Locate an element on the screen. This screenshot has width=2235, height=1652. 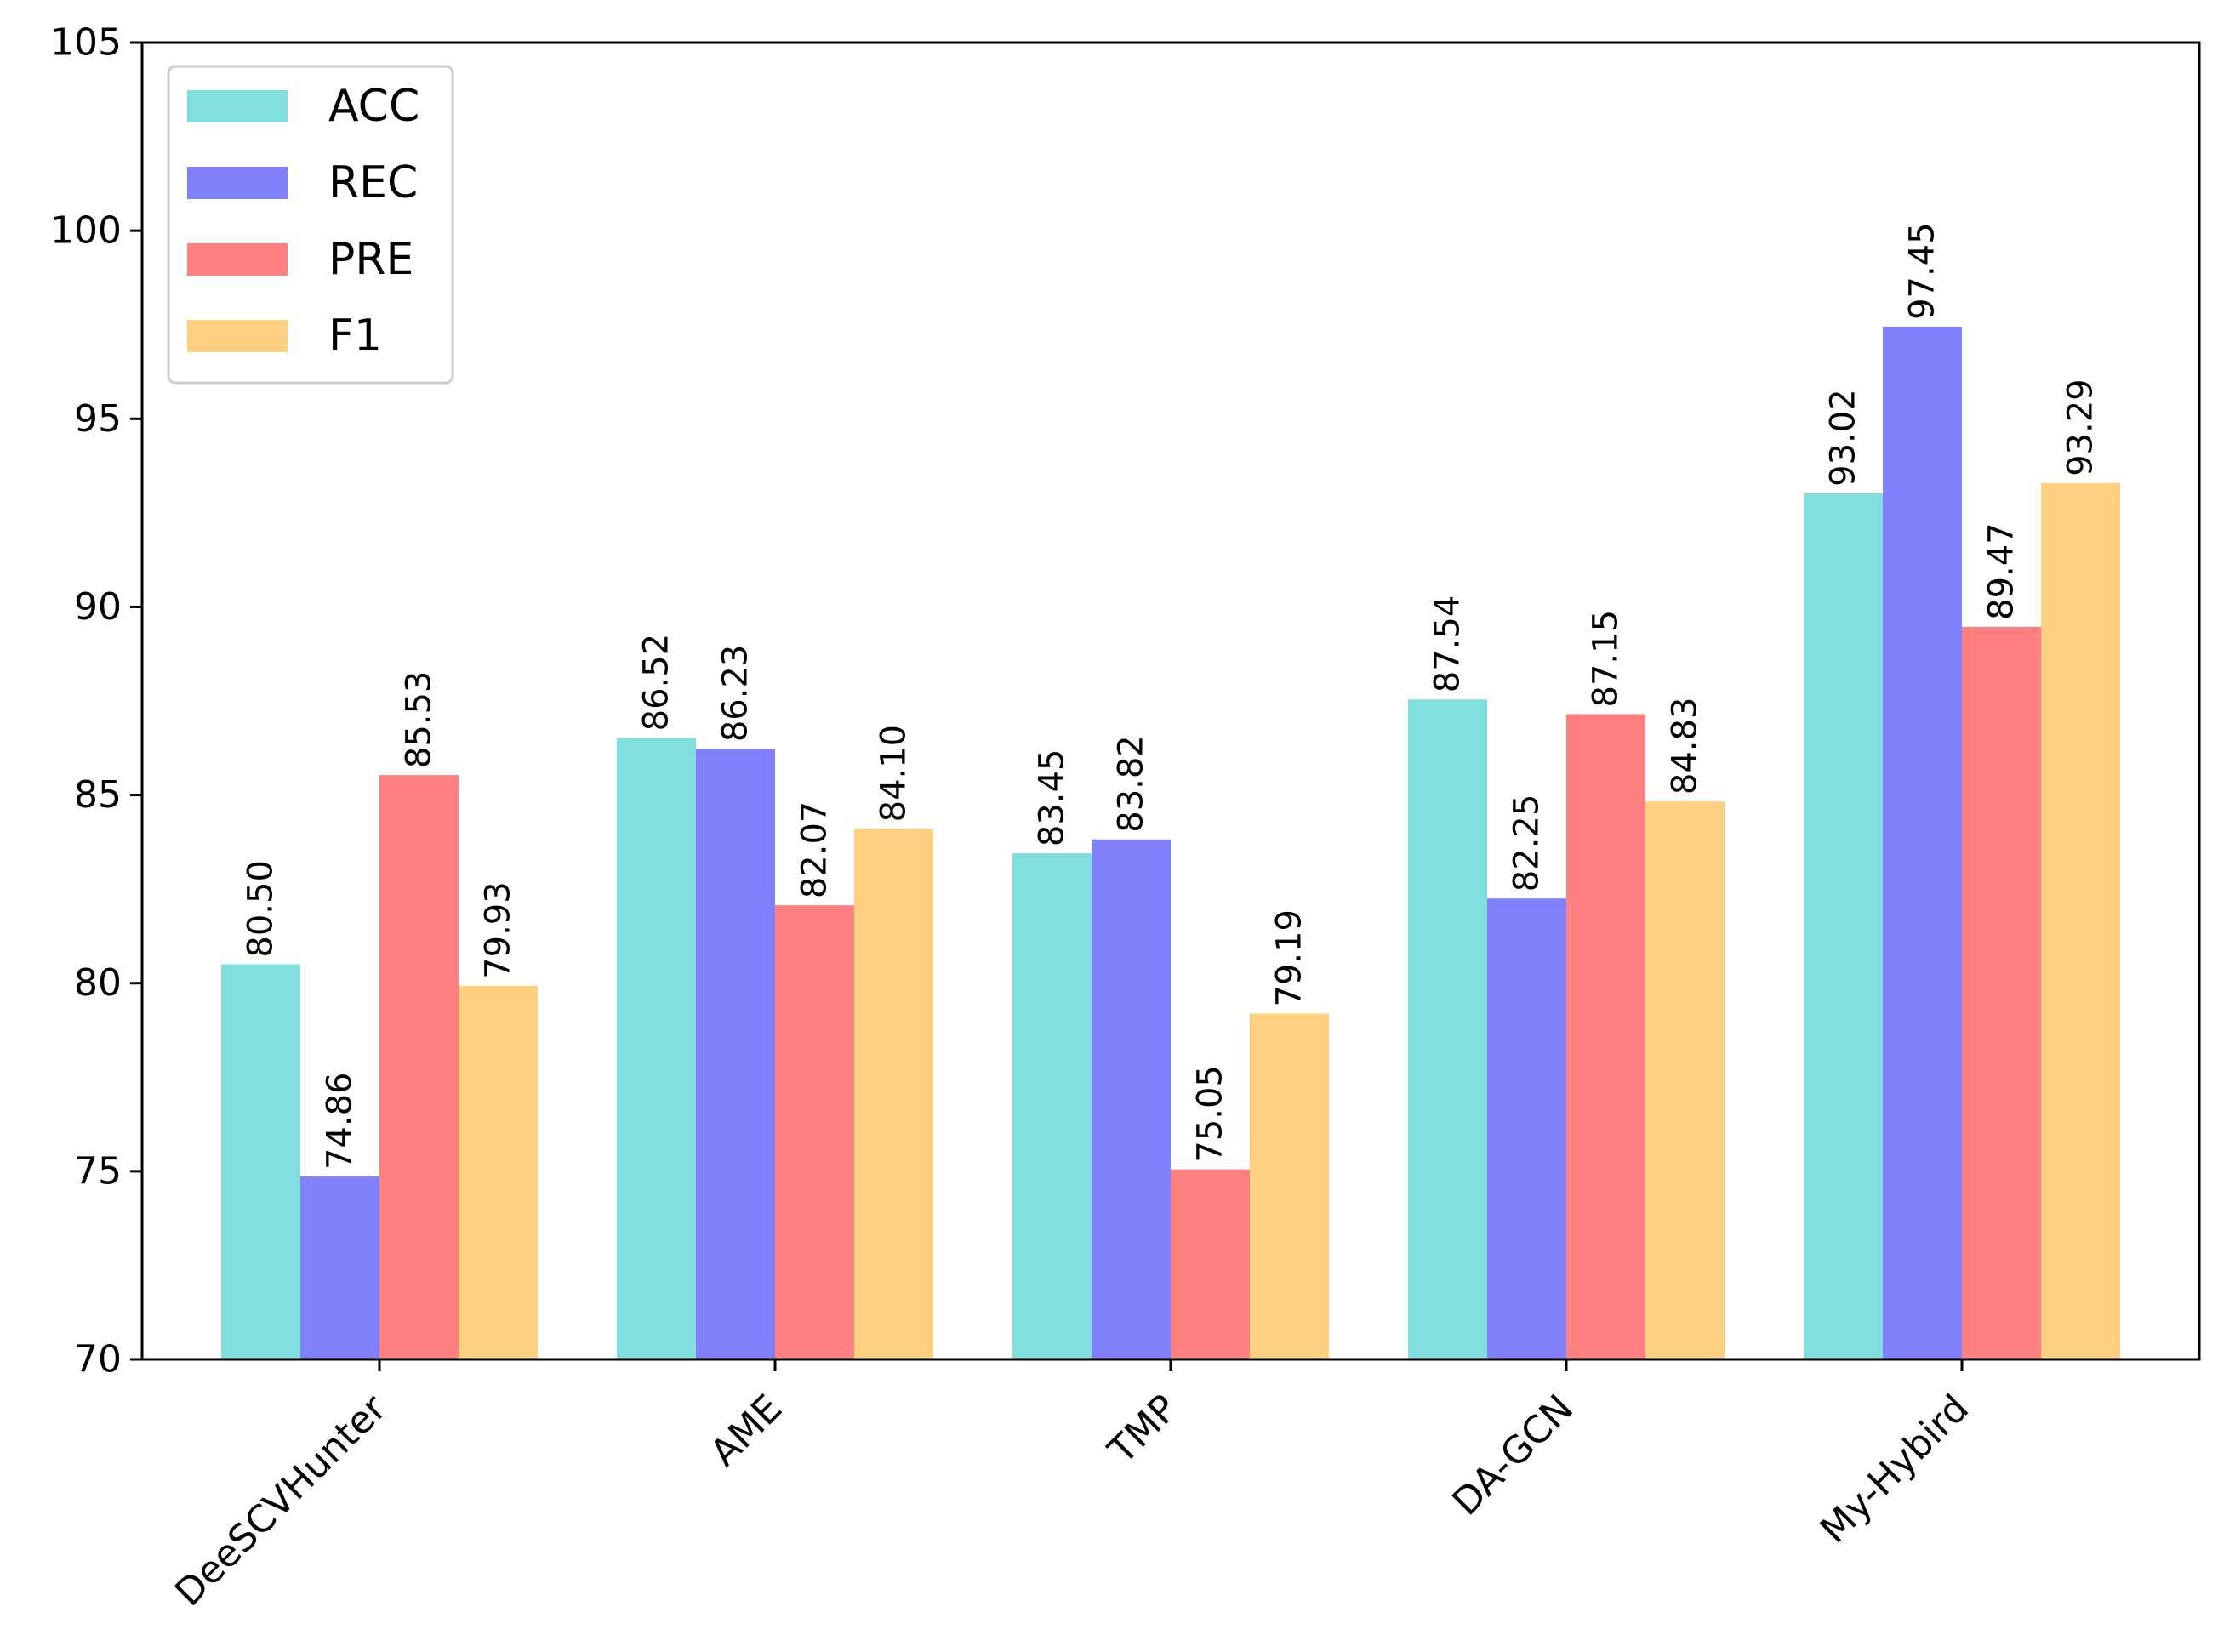
bar-label-f1-1: 84.10 is located at coordinates (894, 774).